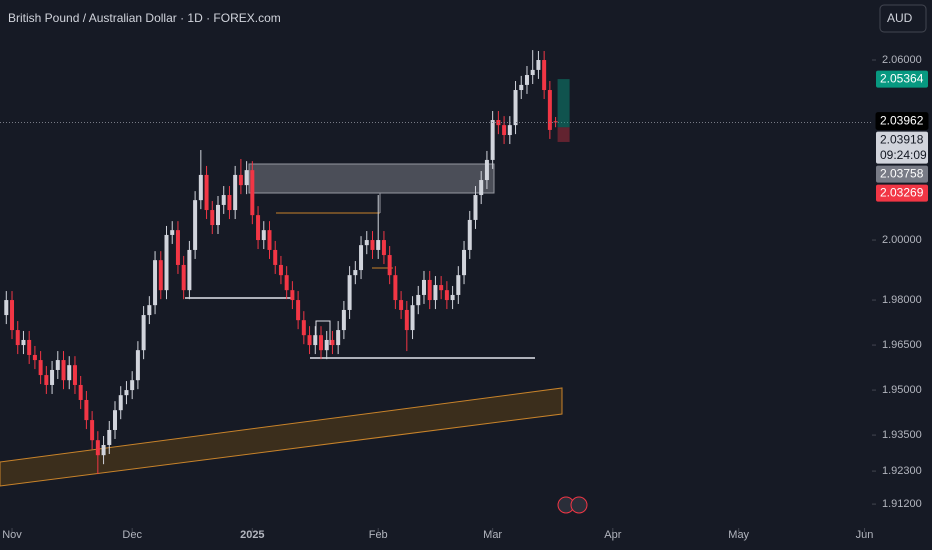  What do you see at coordinates (612, 535) in the screenshot?
I see `x-tick-label: Apr` at bounding box center [612, 535].